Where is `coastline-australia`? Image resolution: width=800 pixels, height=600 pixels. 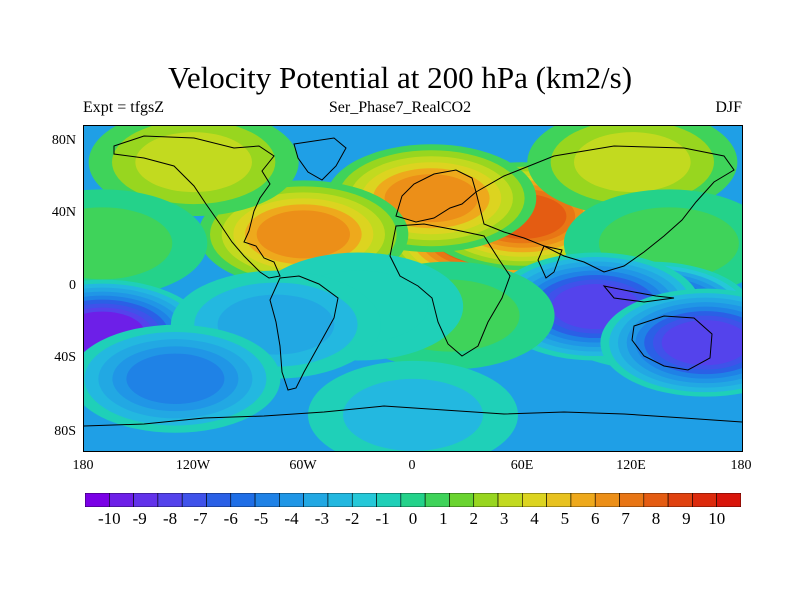 coastline-australia is located at coordinates (672, 343).